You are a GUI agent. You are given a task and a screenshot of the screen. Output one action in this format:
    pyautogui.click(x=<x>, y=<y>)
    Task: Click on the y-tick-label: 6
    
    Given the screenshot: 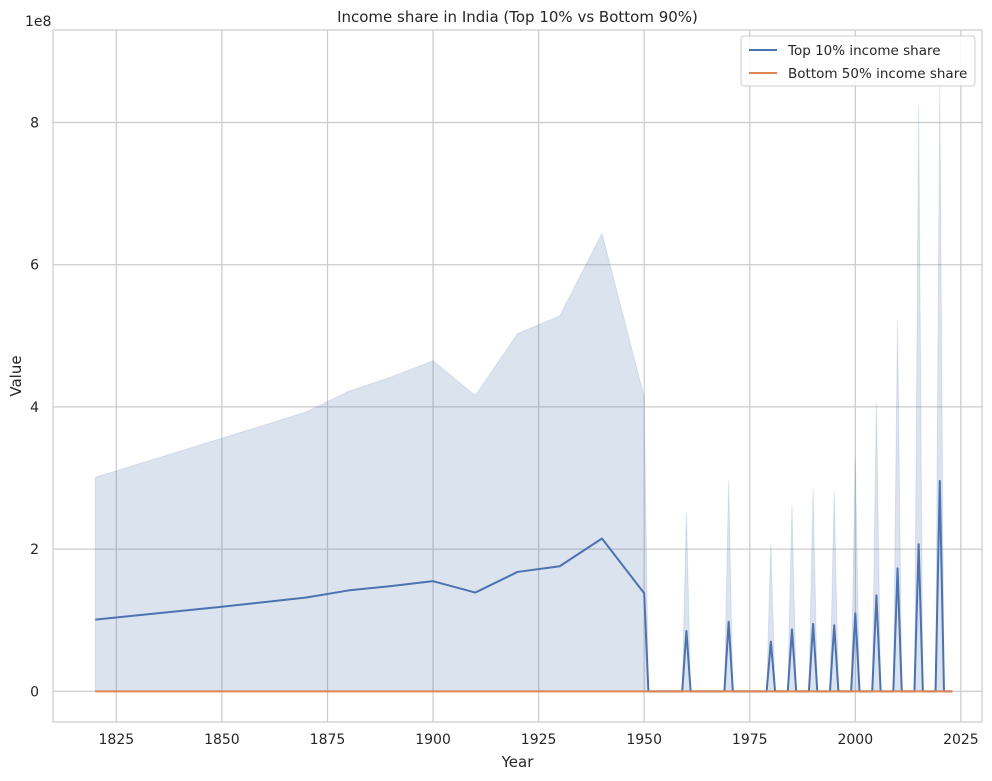 What is the action you would take?
    pyautogui.click(x=34, y=266)
    